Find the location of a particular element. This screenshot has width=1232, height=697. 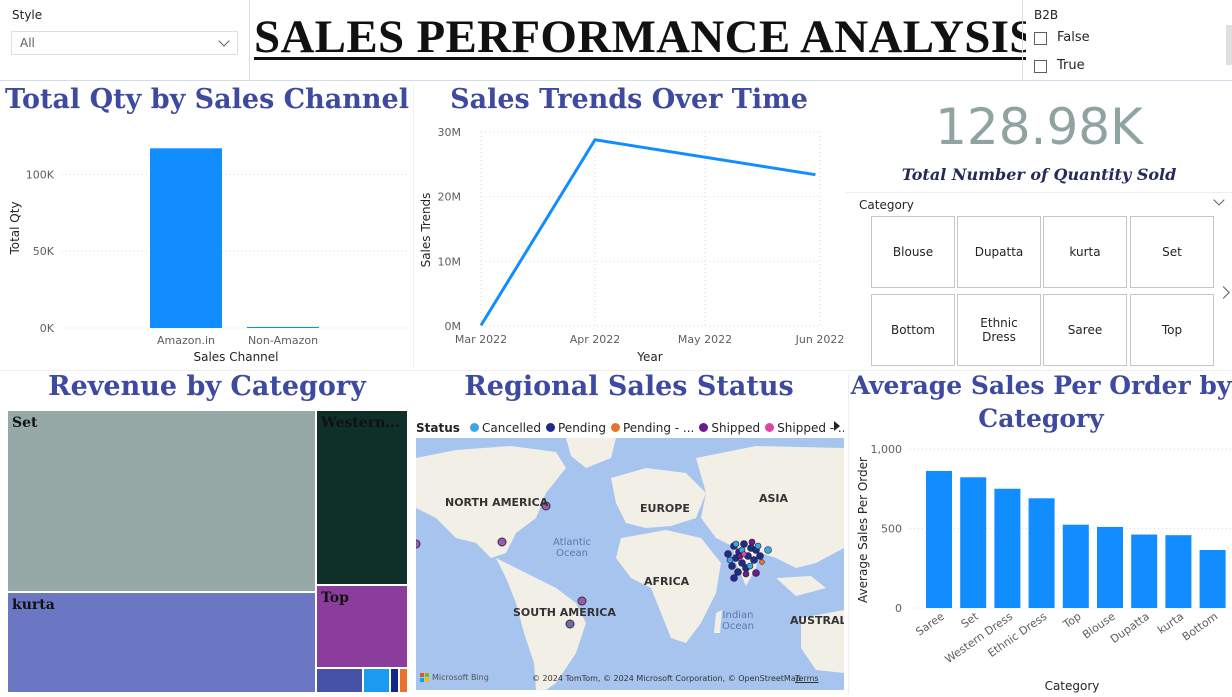

avg-chart-title-line1: Average Sales Per Order by is located at coordinates (1041, 385).